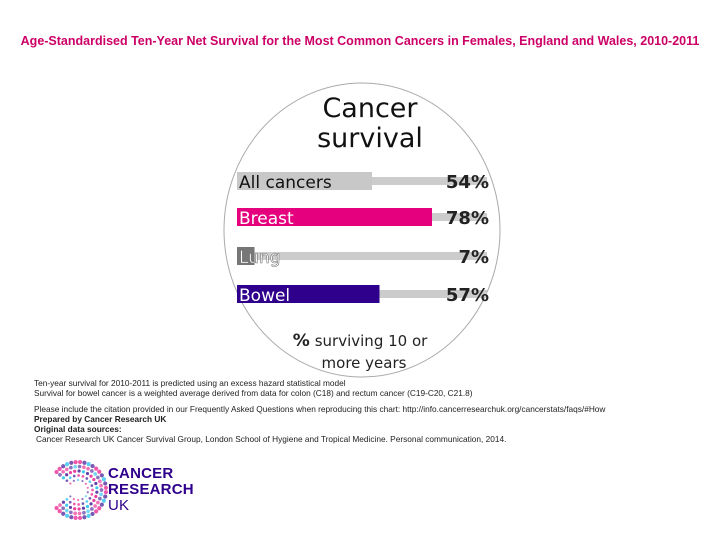 Image resolution: width=720 pixels, height=540 pixels. What do you see at coordinates (362, 256) in the screenshot?
I see `bar-track` at bounding box center [362, 256].